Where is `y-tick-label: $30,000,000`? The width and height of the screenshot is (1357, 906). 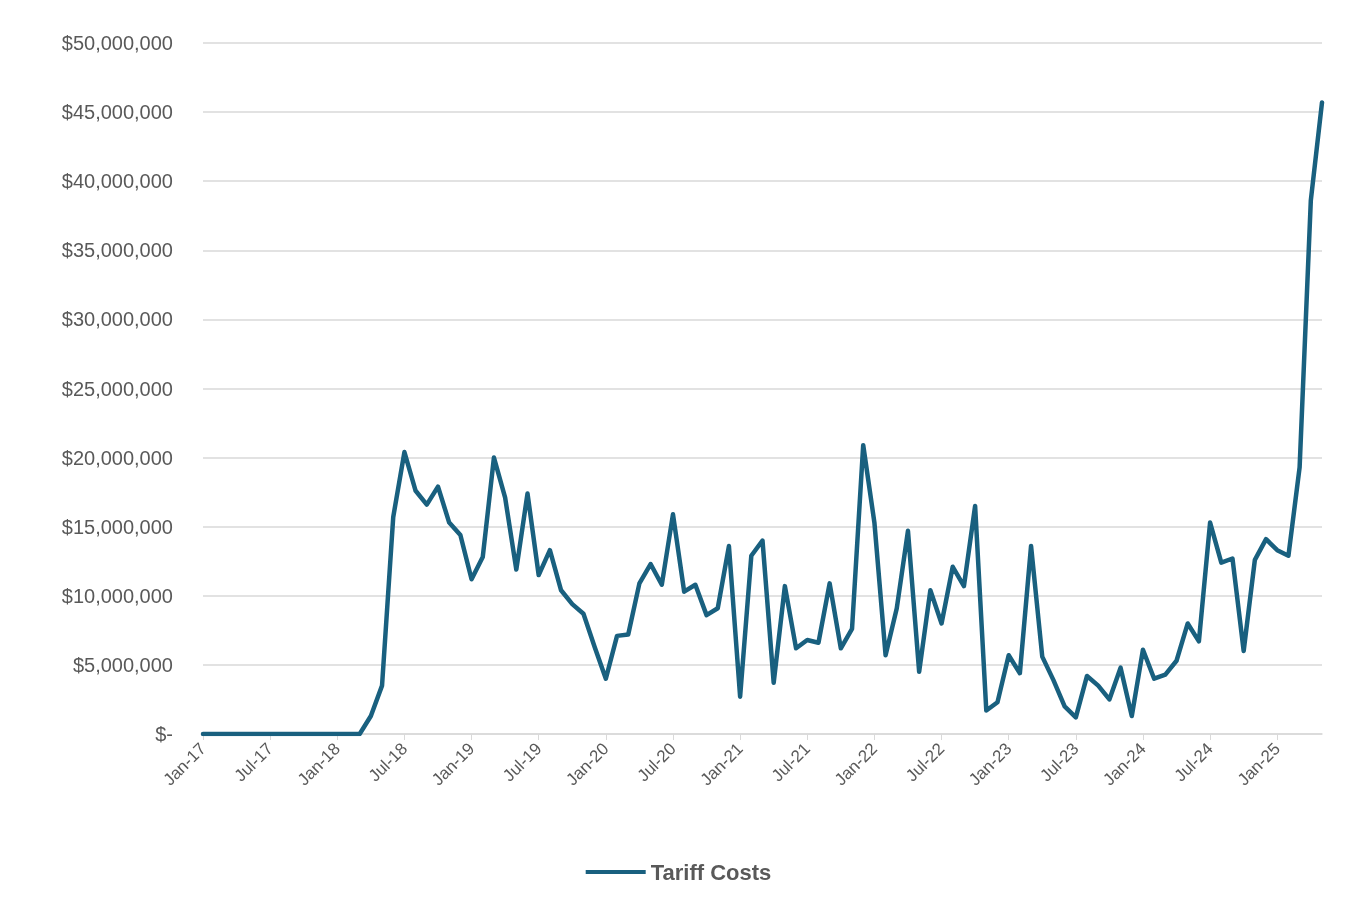 y-tick-label: $30,000,000 is located at coordinates (117, 319).